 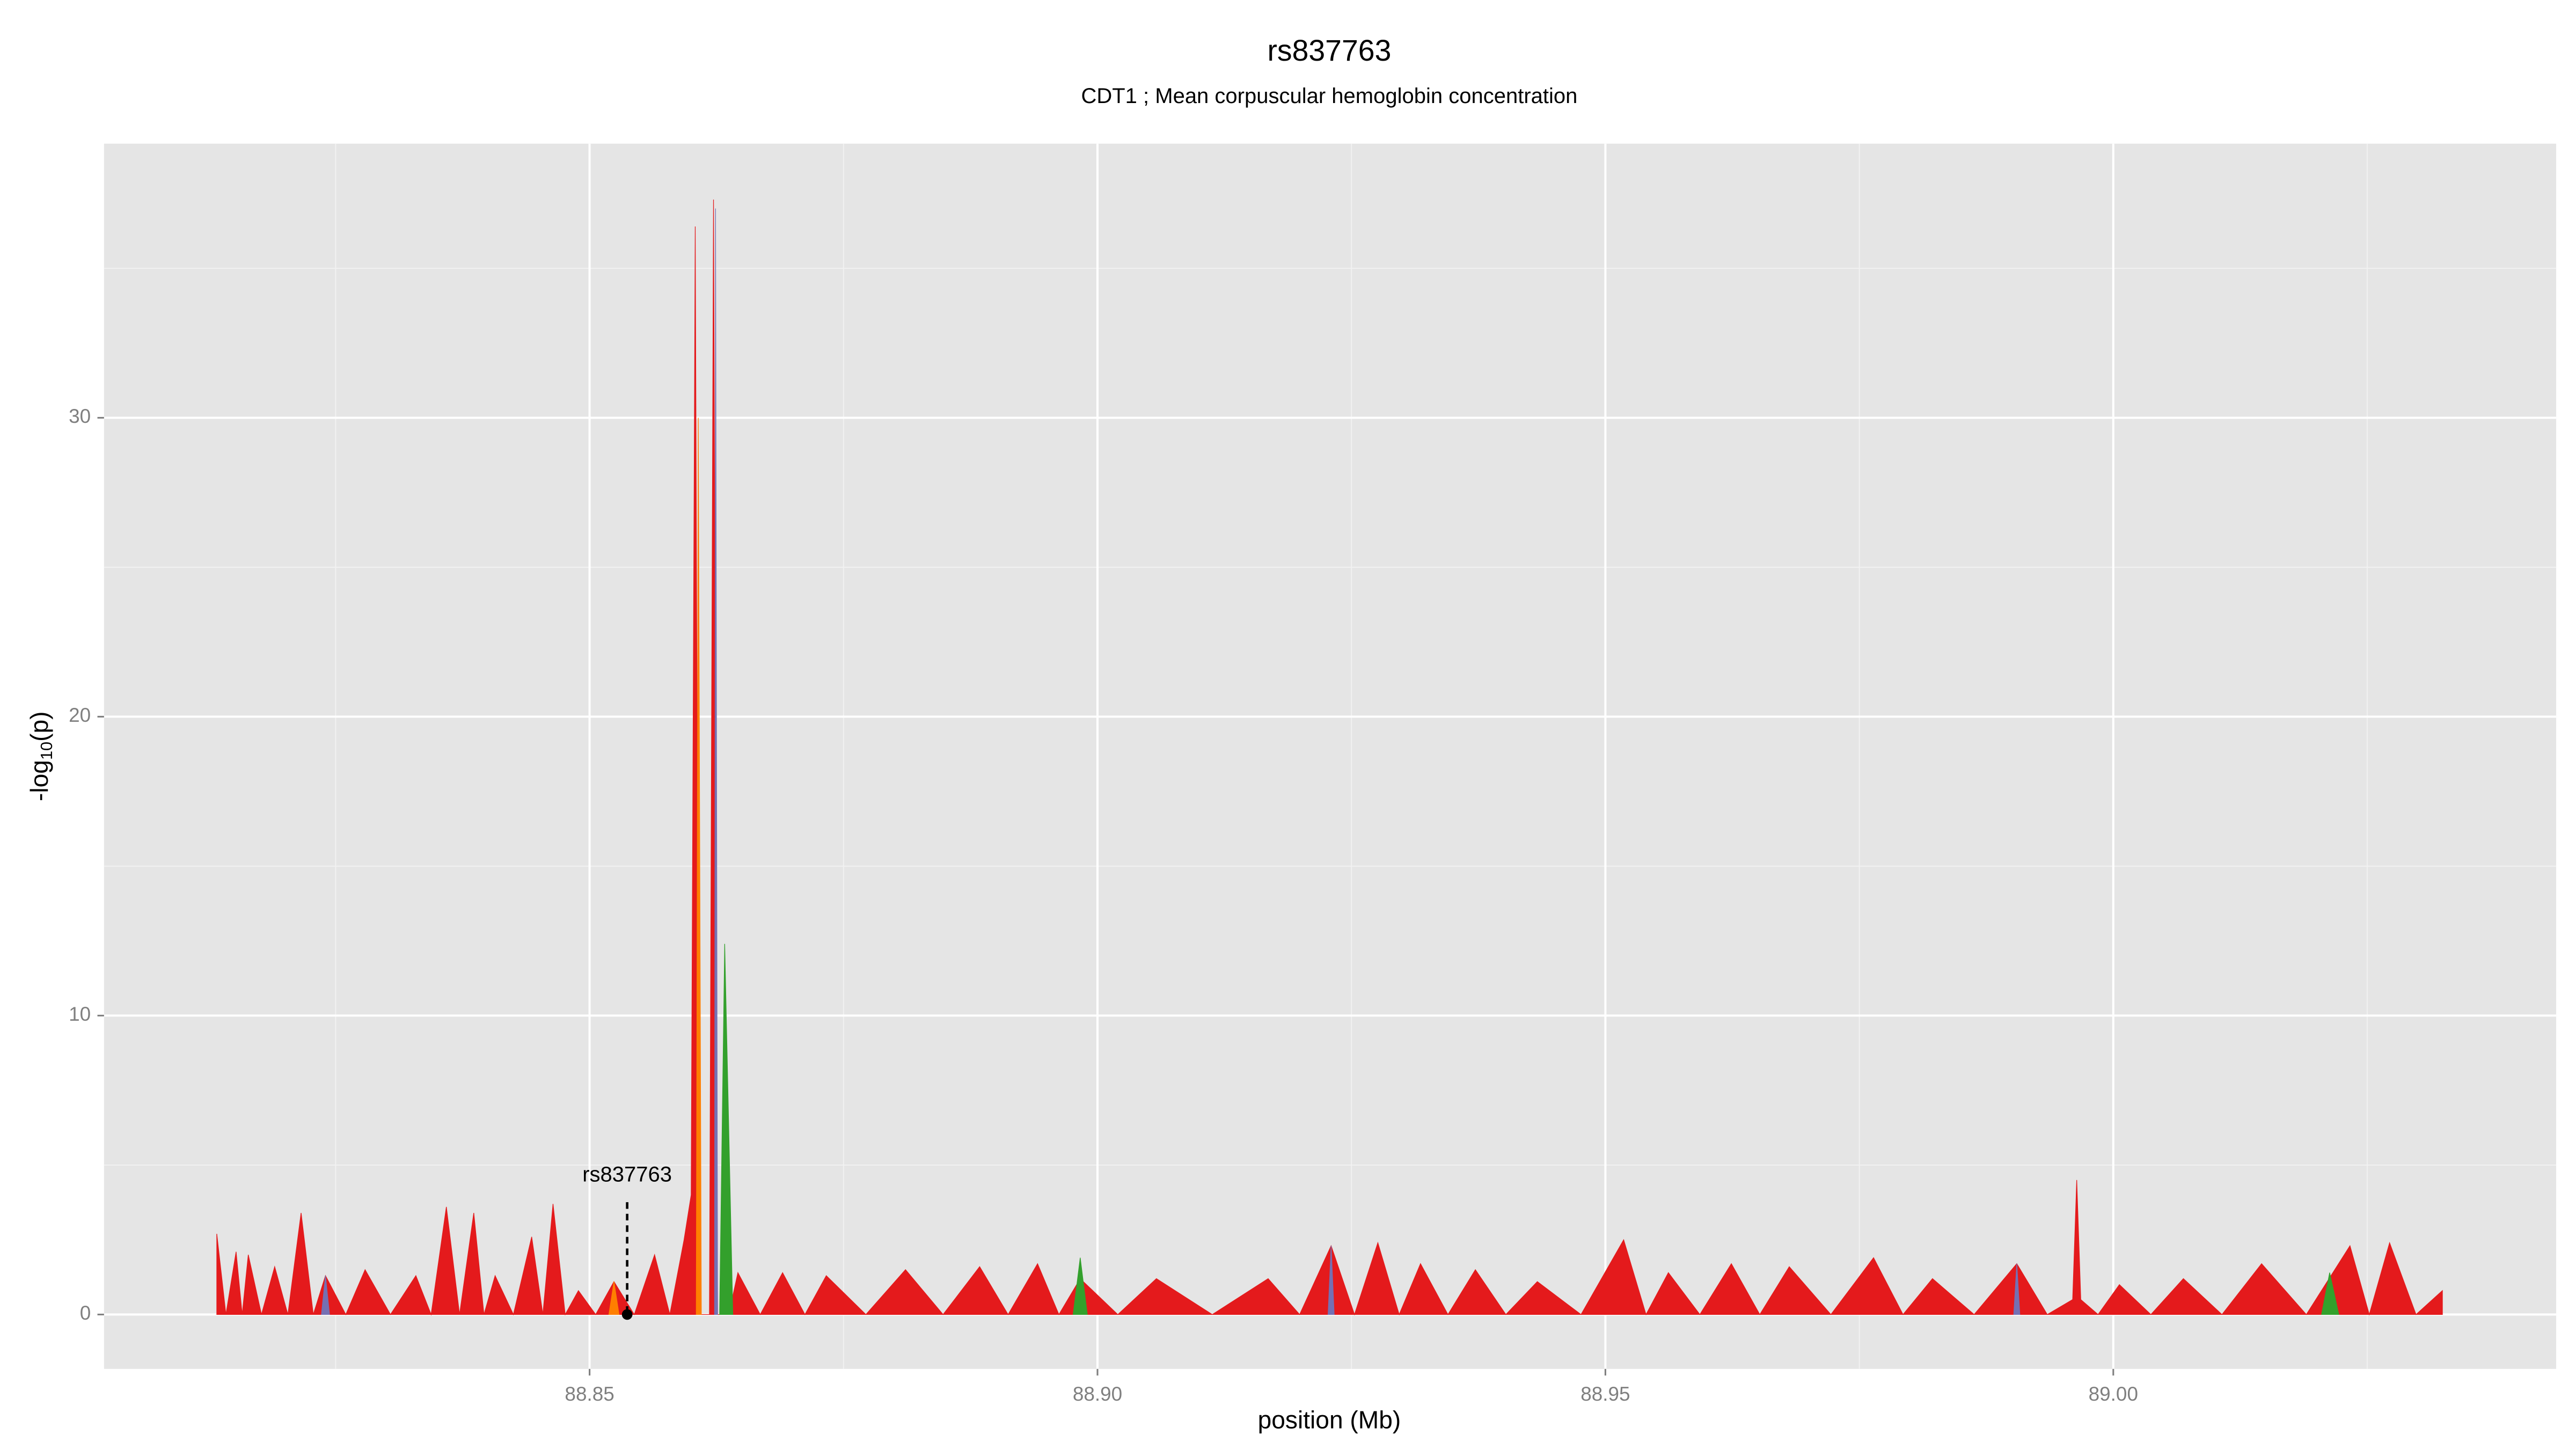 I want to click on y-label-suffix: (p), so click(x=39, y=726).